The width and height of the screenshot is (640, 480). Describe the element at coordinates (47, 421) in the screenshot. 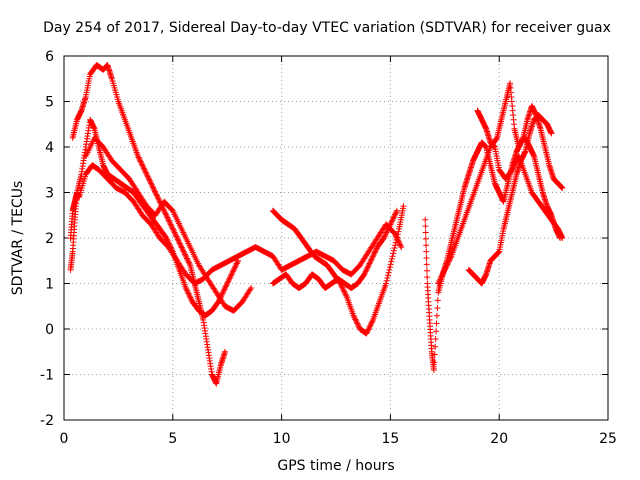

I see `y-tick-label: -2` at that location.